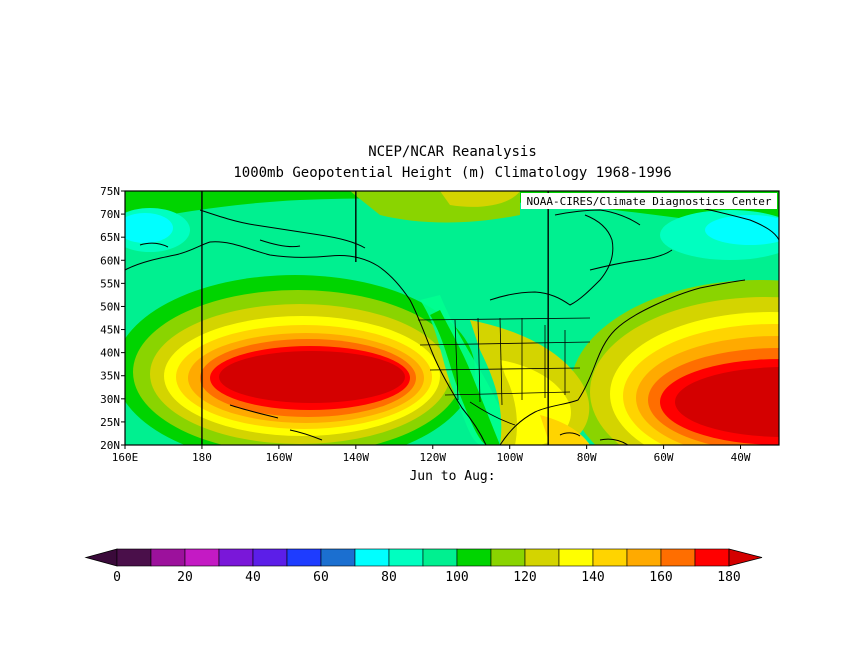 This screenshot has width=847, height=655. What do you see at coordinates (524, 577) in the screenshot?
I see `colorbar-tick-label: 120` at bounding box center [524, 577].